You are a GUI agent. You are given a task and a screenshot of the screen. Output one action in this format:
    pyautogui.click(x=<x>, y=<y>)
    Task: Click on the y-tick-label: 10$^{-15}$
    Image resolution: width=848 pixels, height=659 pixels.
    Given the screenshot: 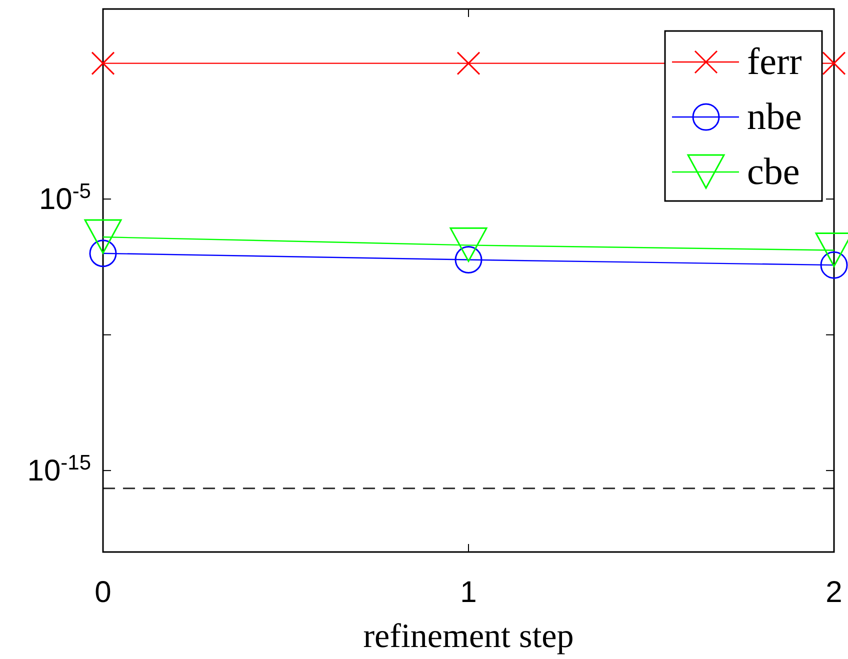 What is the action you would take?
    pyautogui.click(x=59, y=469)
    